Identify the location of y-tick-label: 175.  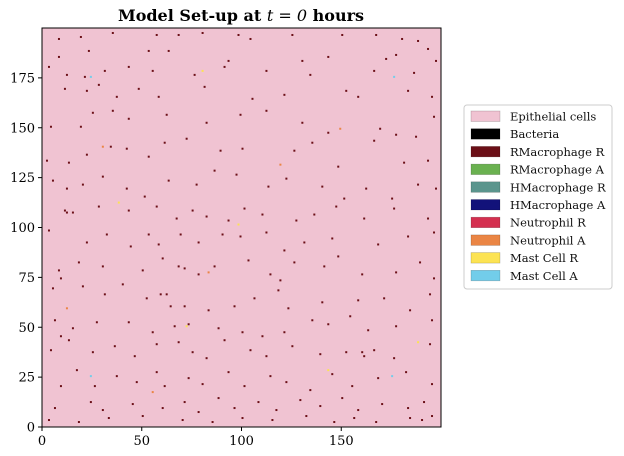
(22, 78).